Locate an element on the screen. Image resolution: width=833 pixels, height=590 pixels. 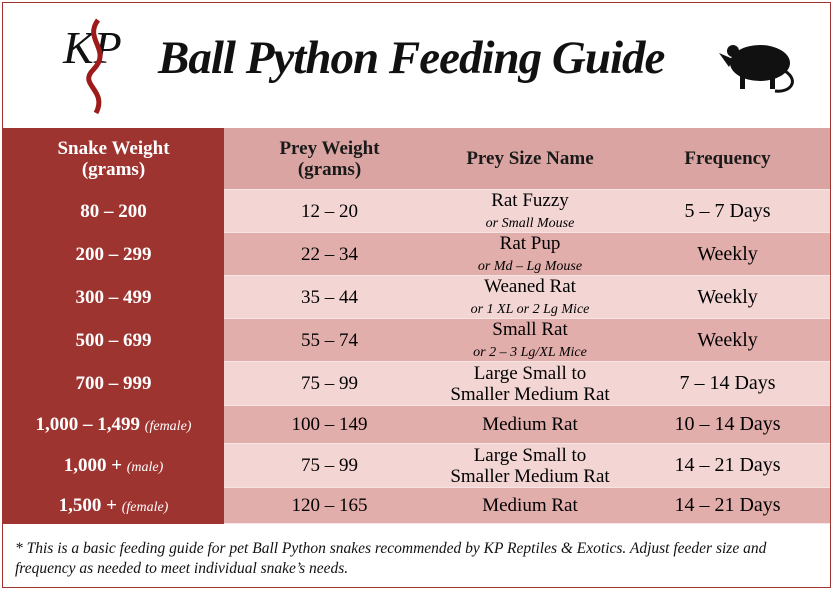
table-cell: Small Rat or 2 – 3 Lg/XL Mice is located at coordinates (530, 340).